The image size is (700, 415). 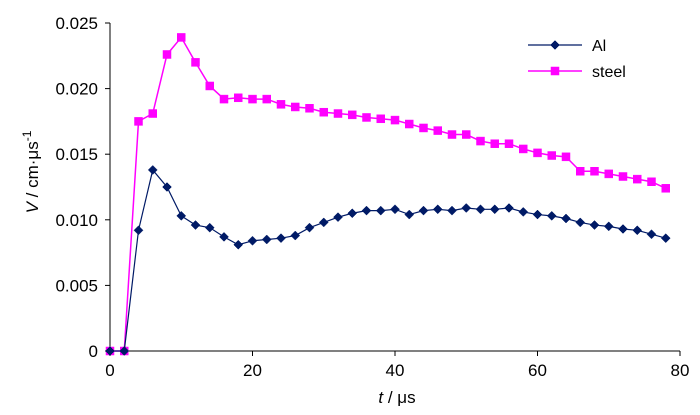 I want to click on y-tick-label: 0.010, so click(x=76, y=220).